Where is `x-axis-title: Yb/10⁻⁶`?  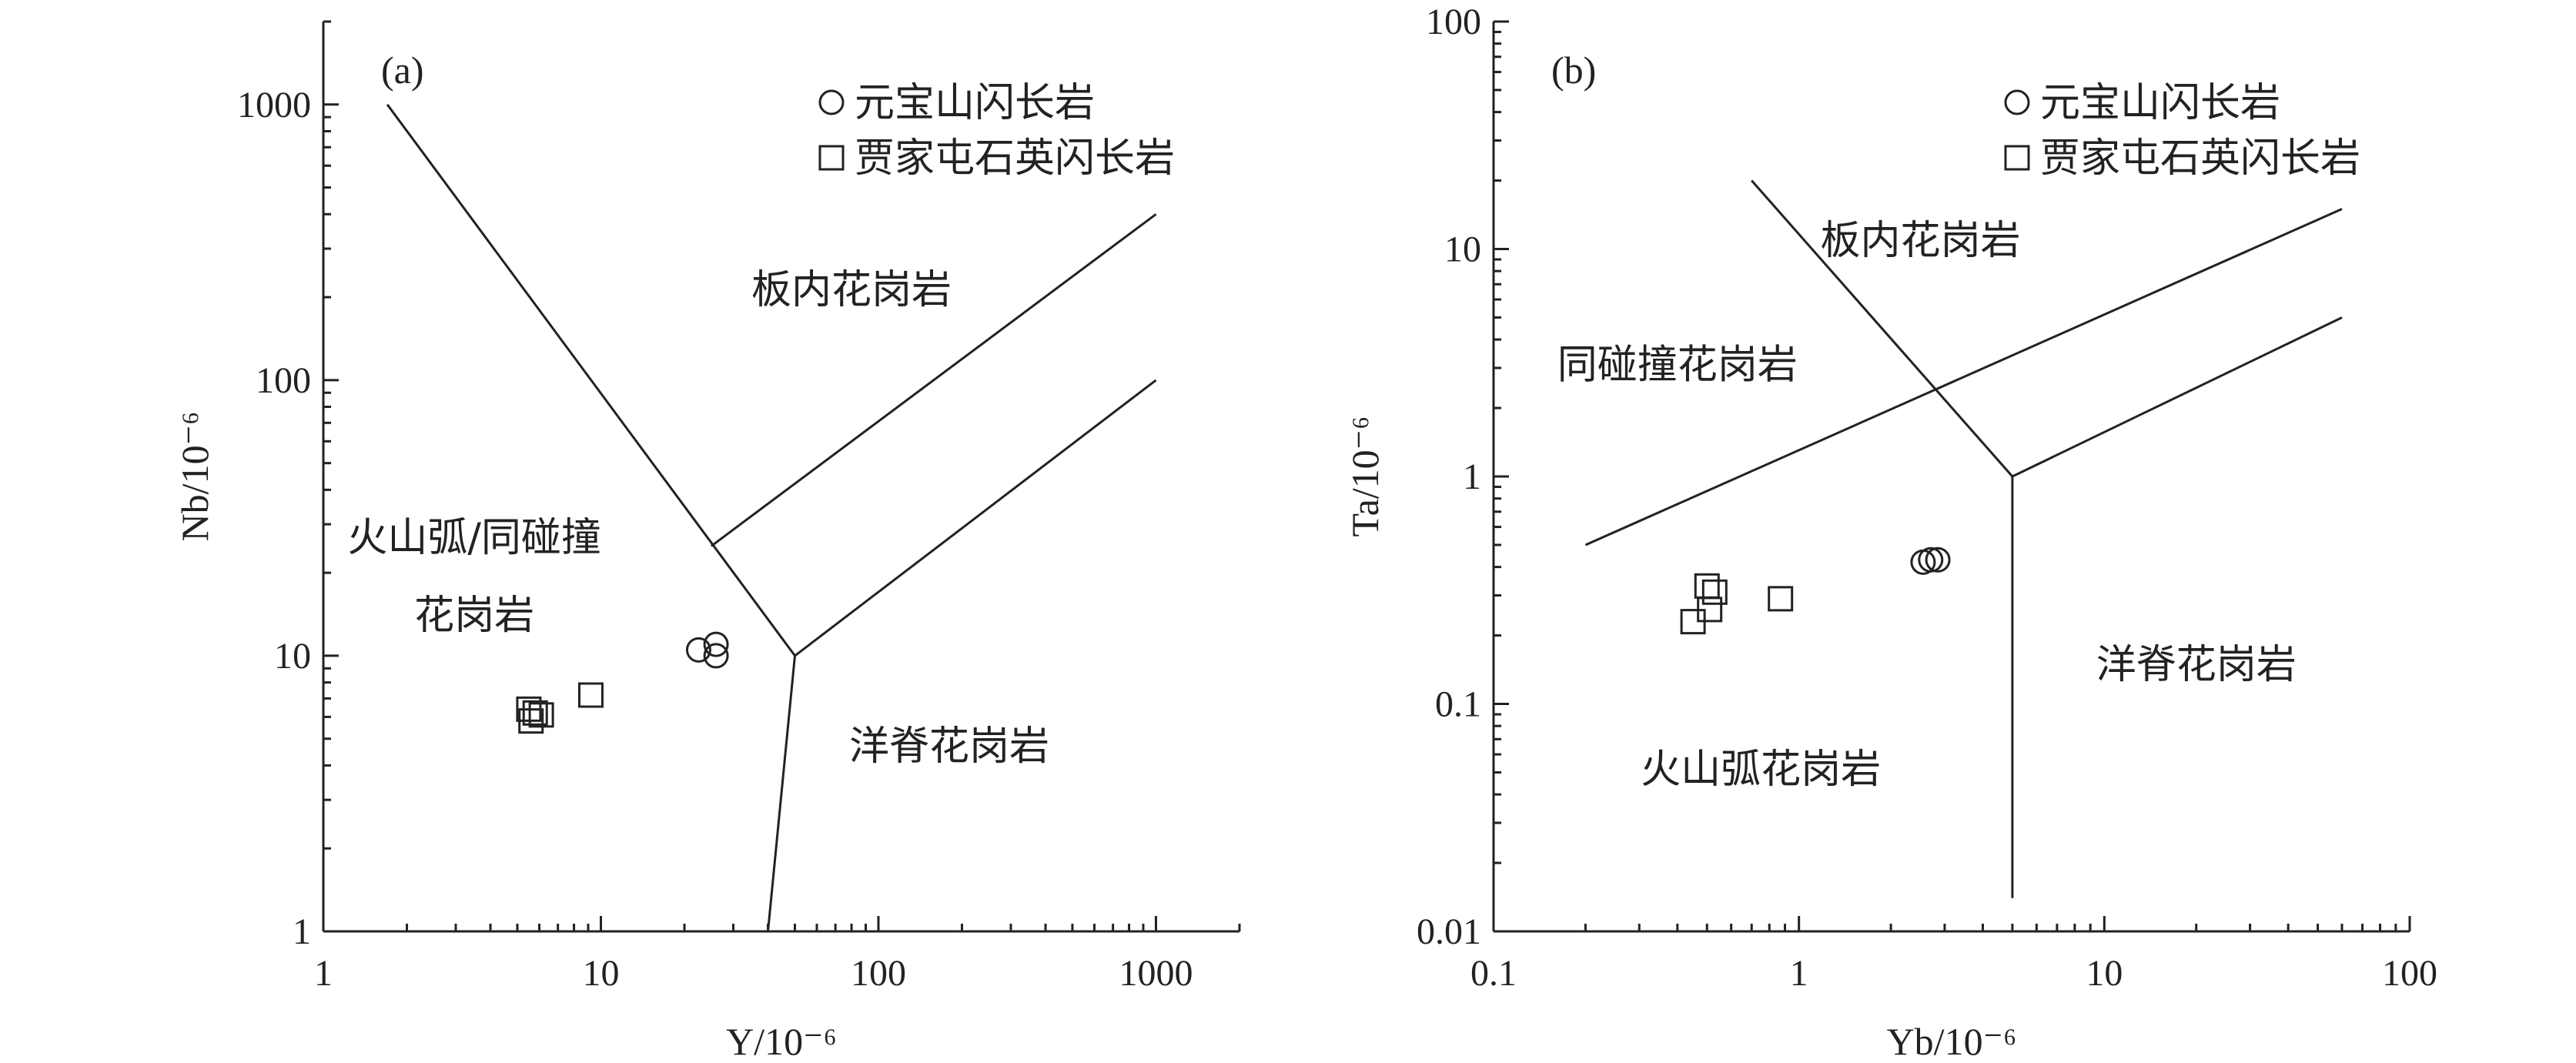
x-axis-title: Yb/10⁻⁶ is located at coordinates (1952, 1041).